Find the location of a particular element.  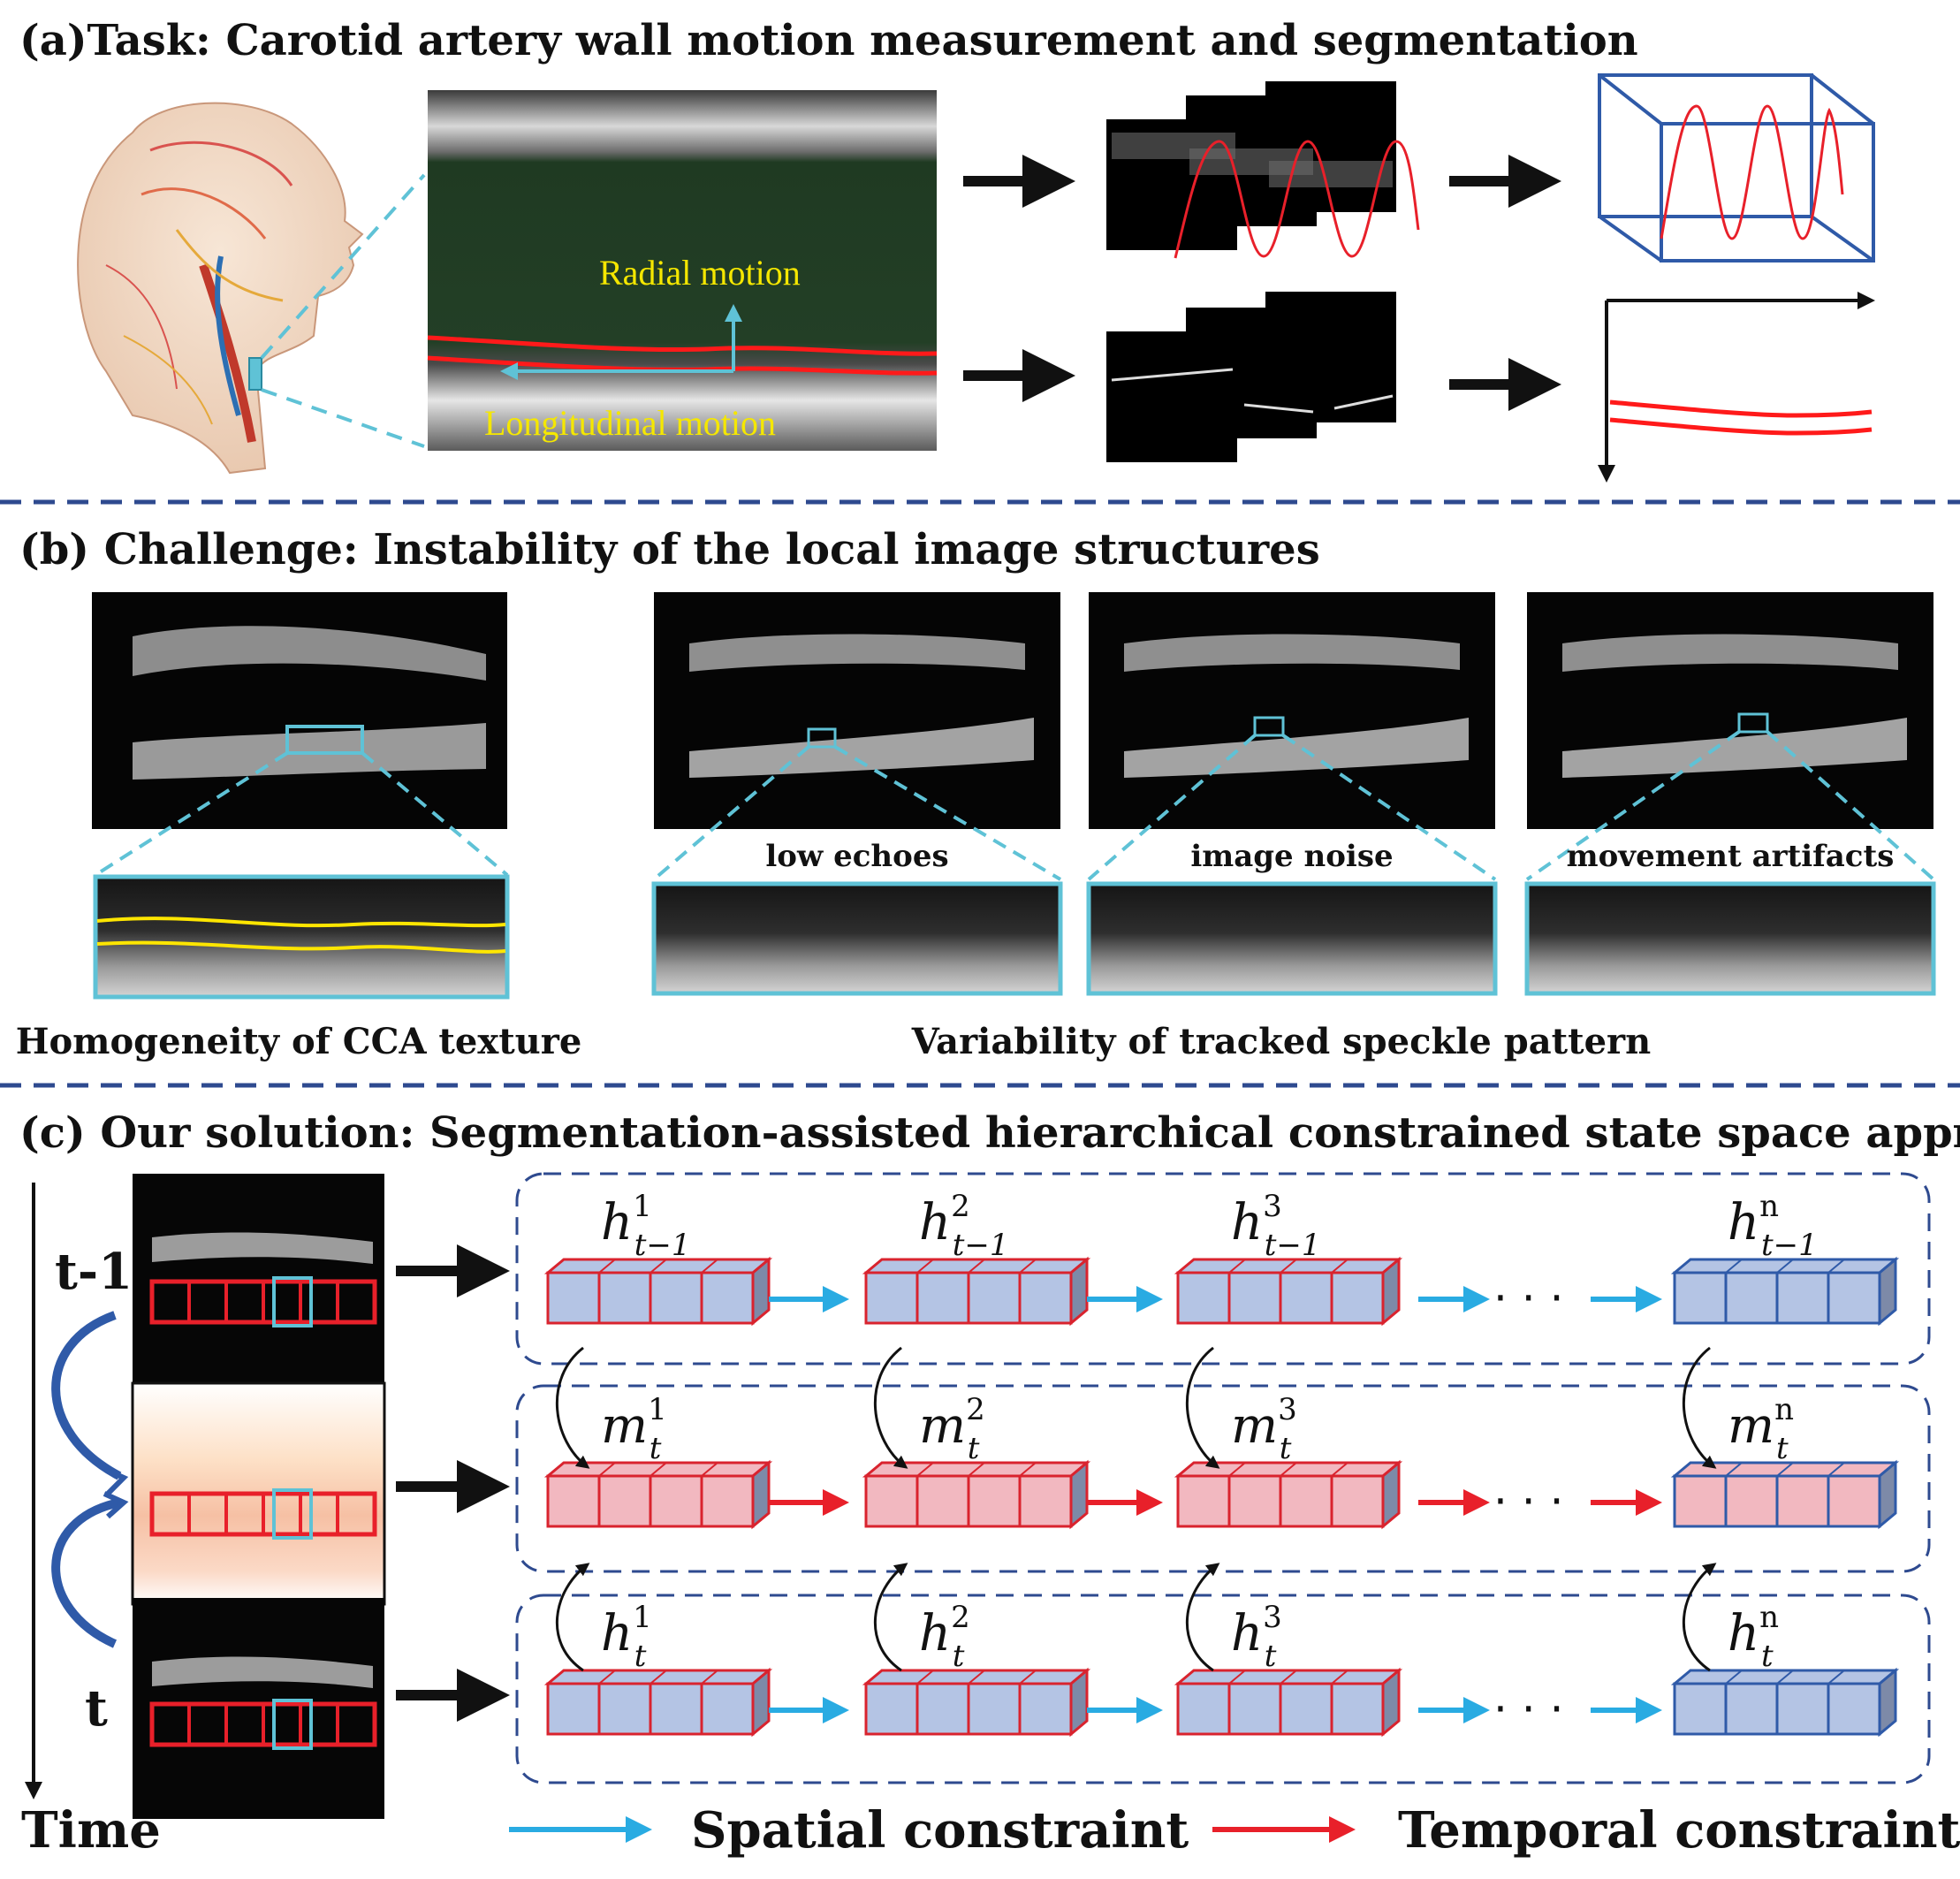

temporal-curve-arrows is located at coordinates (90, 1479).